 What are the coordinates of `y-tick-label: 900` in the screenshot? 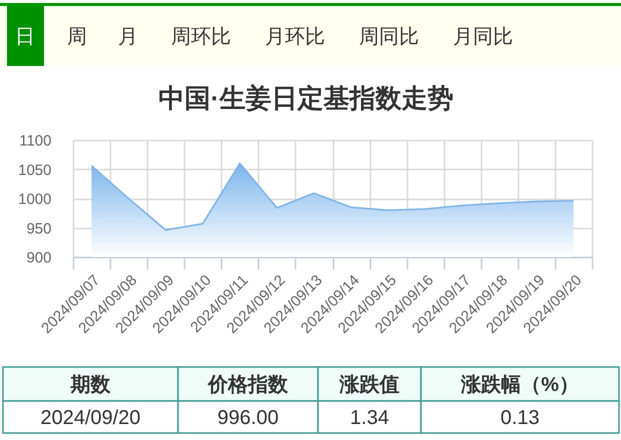 It's located at (39, 258).